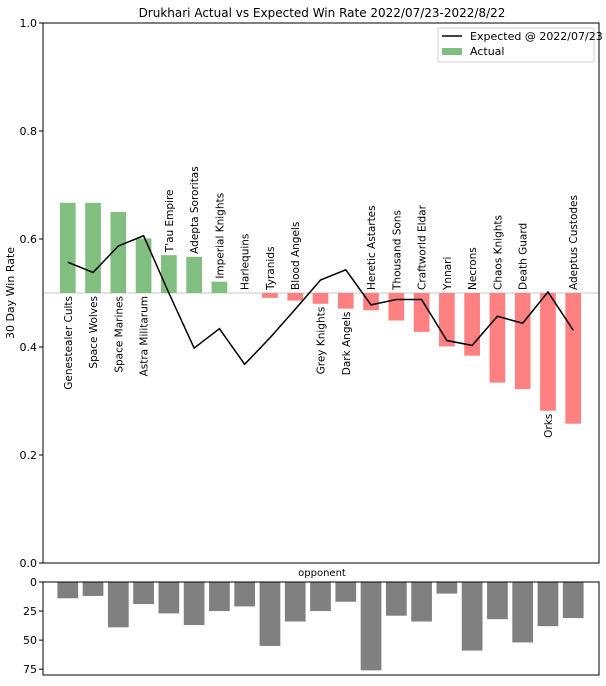 This screenshot has width=606, height=686. What do you see at coordinates (29, 455) in the screenshot?
I see `y-tick-label: 0.2` at bounding box center [29, 455].